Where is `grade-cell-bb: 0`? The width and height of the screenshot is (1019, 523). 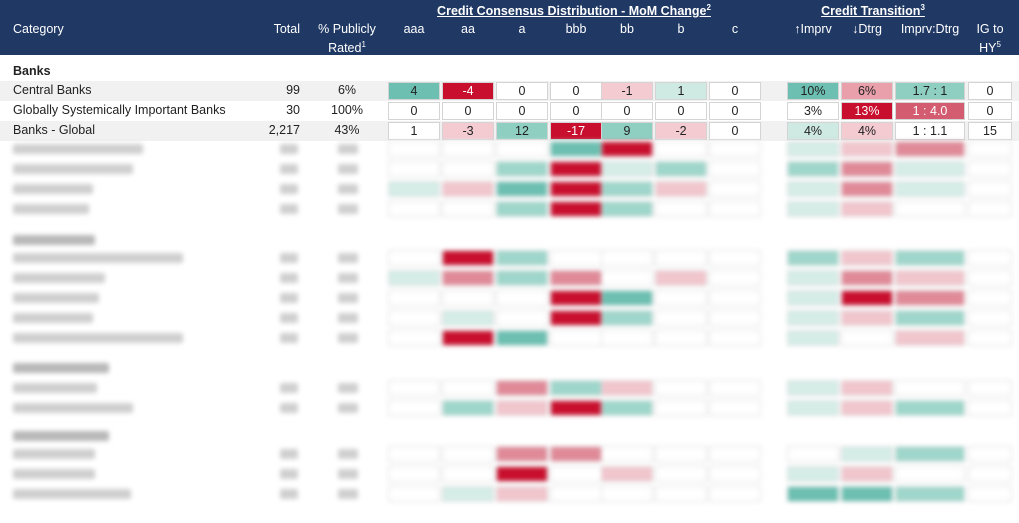 grade-cell-bb: 0 is located at coordinates (627, 111).